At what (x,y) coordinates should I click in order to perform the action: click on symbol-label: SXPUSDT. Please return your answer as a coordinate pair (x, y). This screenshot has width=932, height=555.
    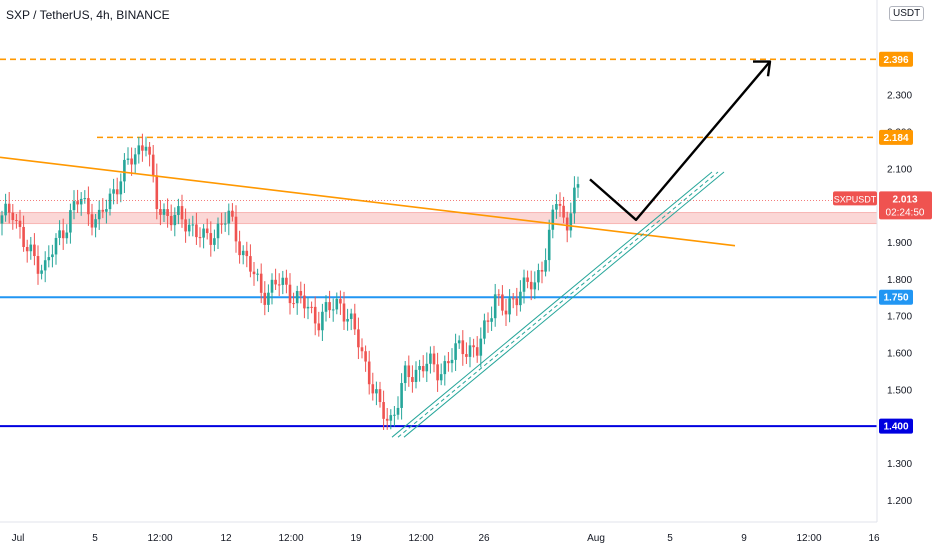
    Looking at the image, I should click on (855, 199).